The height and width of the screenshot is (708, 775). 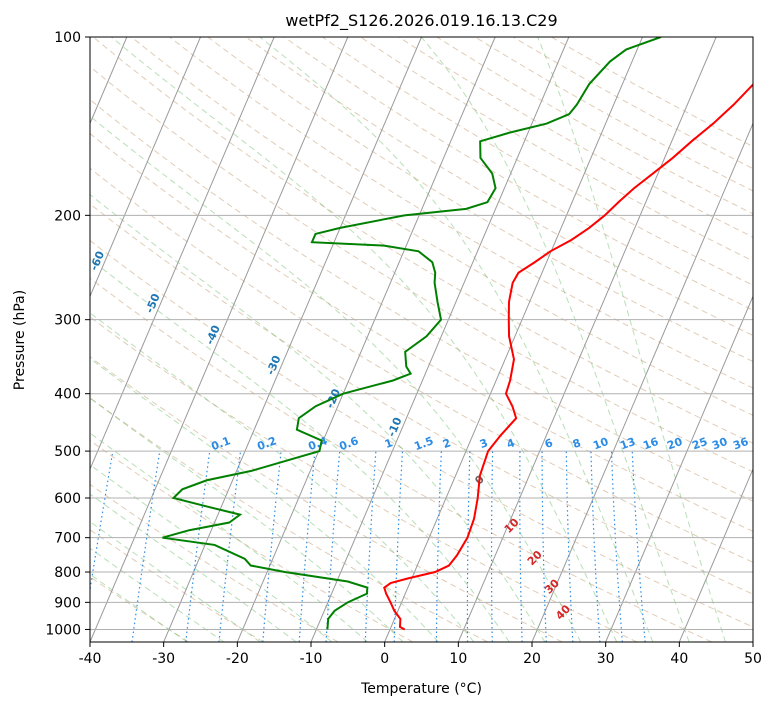 I want to click on y-tick-label: 1000, so click(x=63, y=630).